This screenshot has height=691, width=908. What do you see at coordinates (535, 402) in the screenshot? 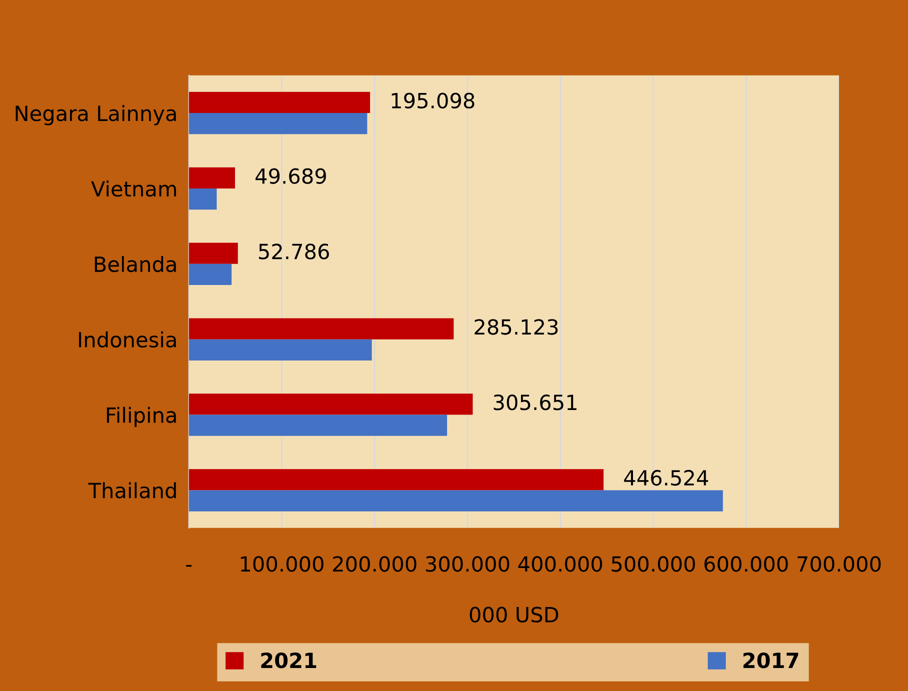
I see `data-label: 305.651` at bounding box center [535, 402].